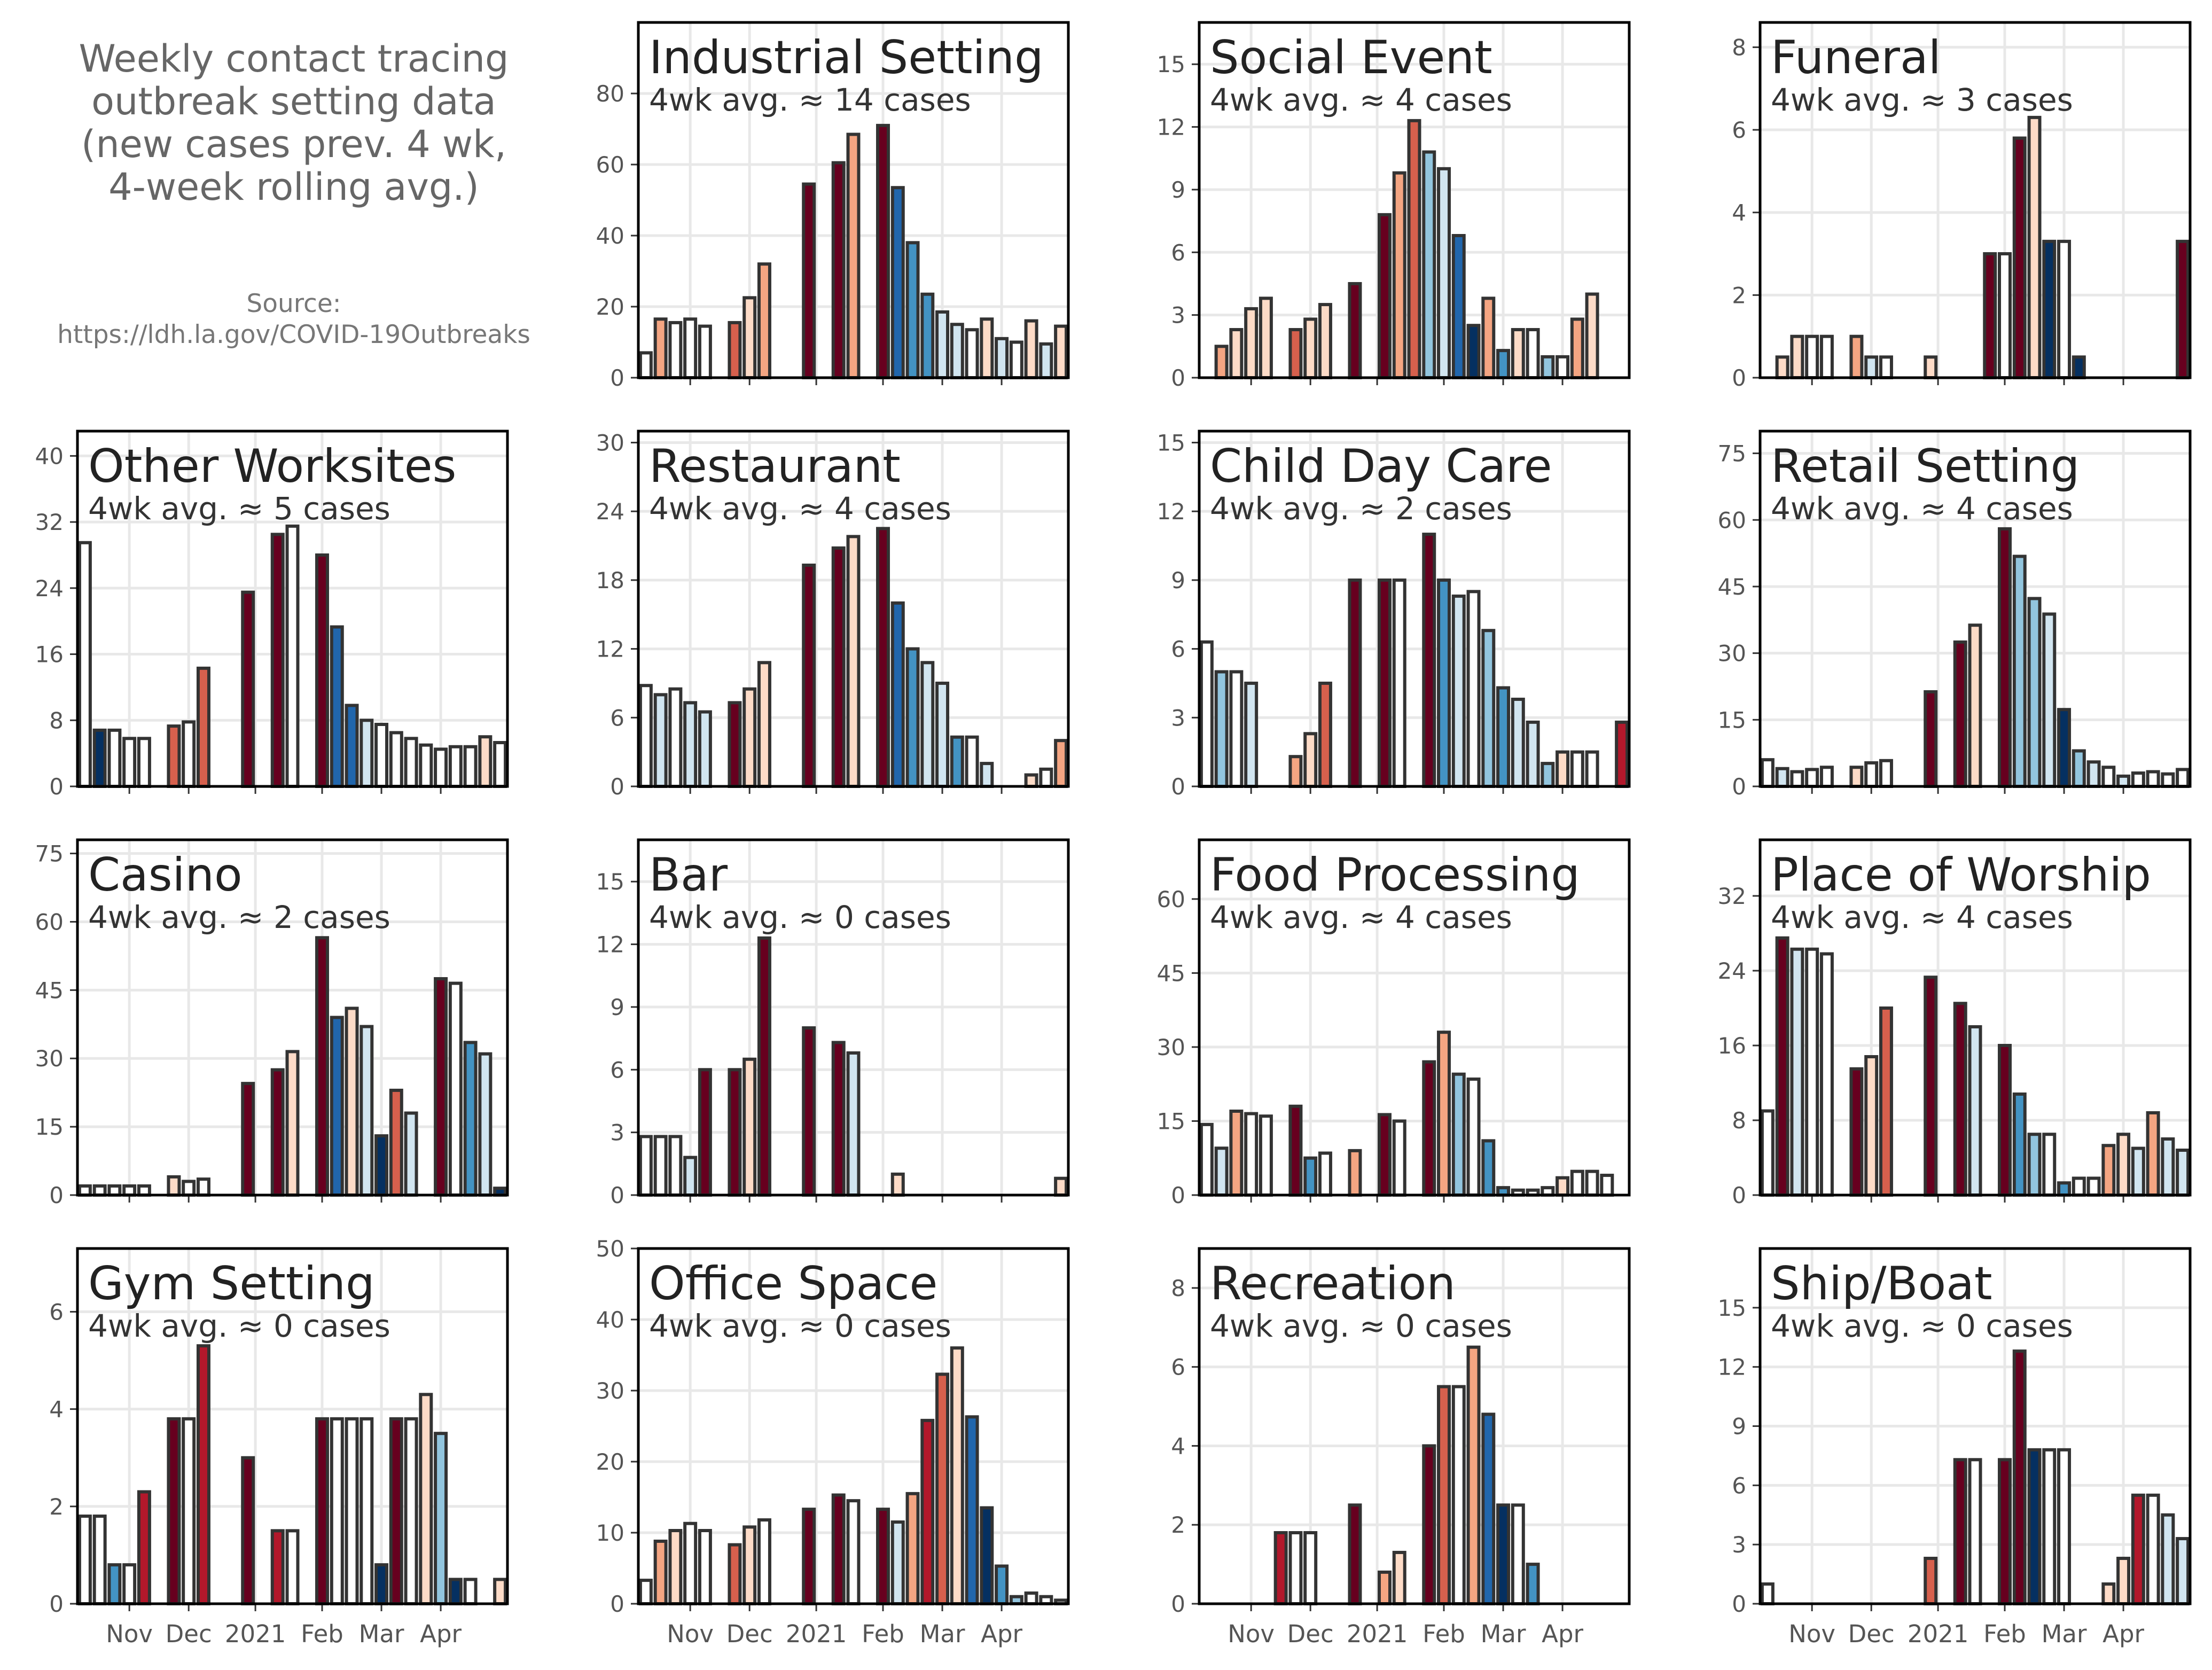 Image resolution: width=2212 pixels, height=1670 pixels. Describe the element at coordinates (1395, 875) in the screenshot. I see `panel-title: Food Processing` at that location.